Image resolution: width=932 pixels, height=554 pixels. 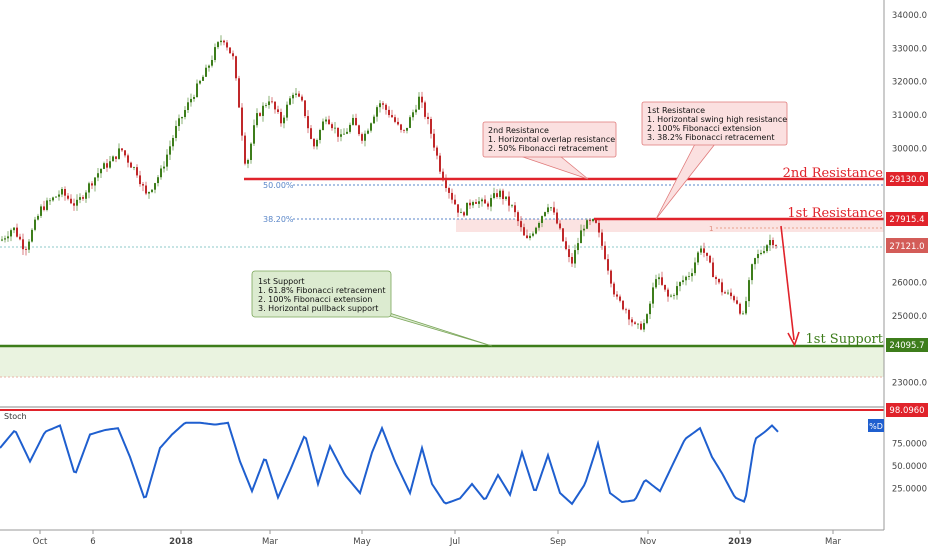 What do you see at coordinates (281, 281) in the screenshot?
I see `sup1-callout-line-1: 1st Support` at bounding box center [281, 281].